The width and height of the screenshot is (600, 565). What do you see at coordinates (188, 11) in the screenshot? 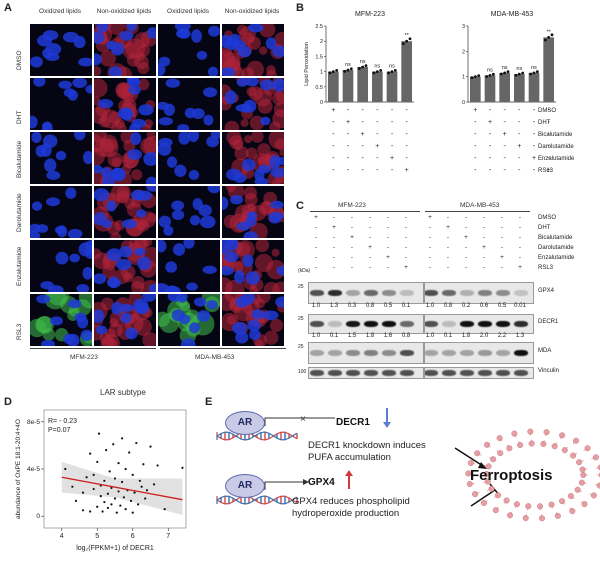
I see `col-header-3: Oxidized lipids` at bounding box center [188, 11].